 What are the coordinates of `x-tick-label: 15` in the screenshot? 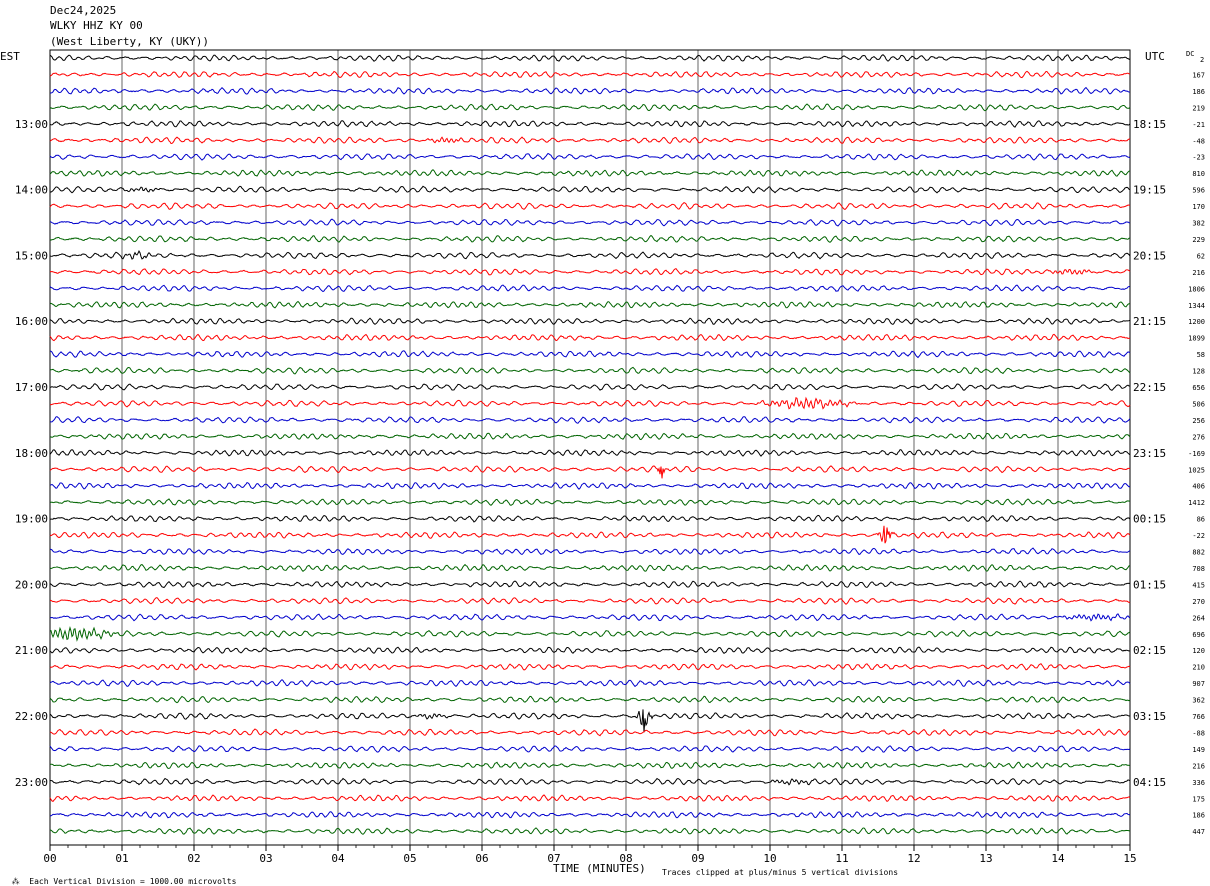 It's located at (1129, 858).